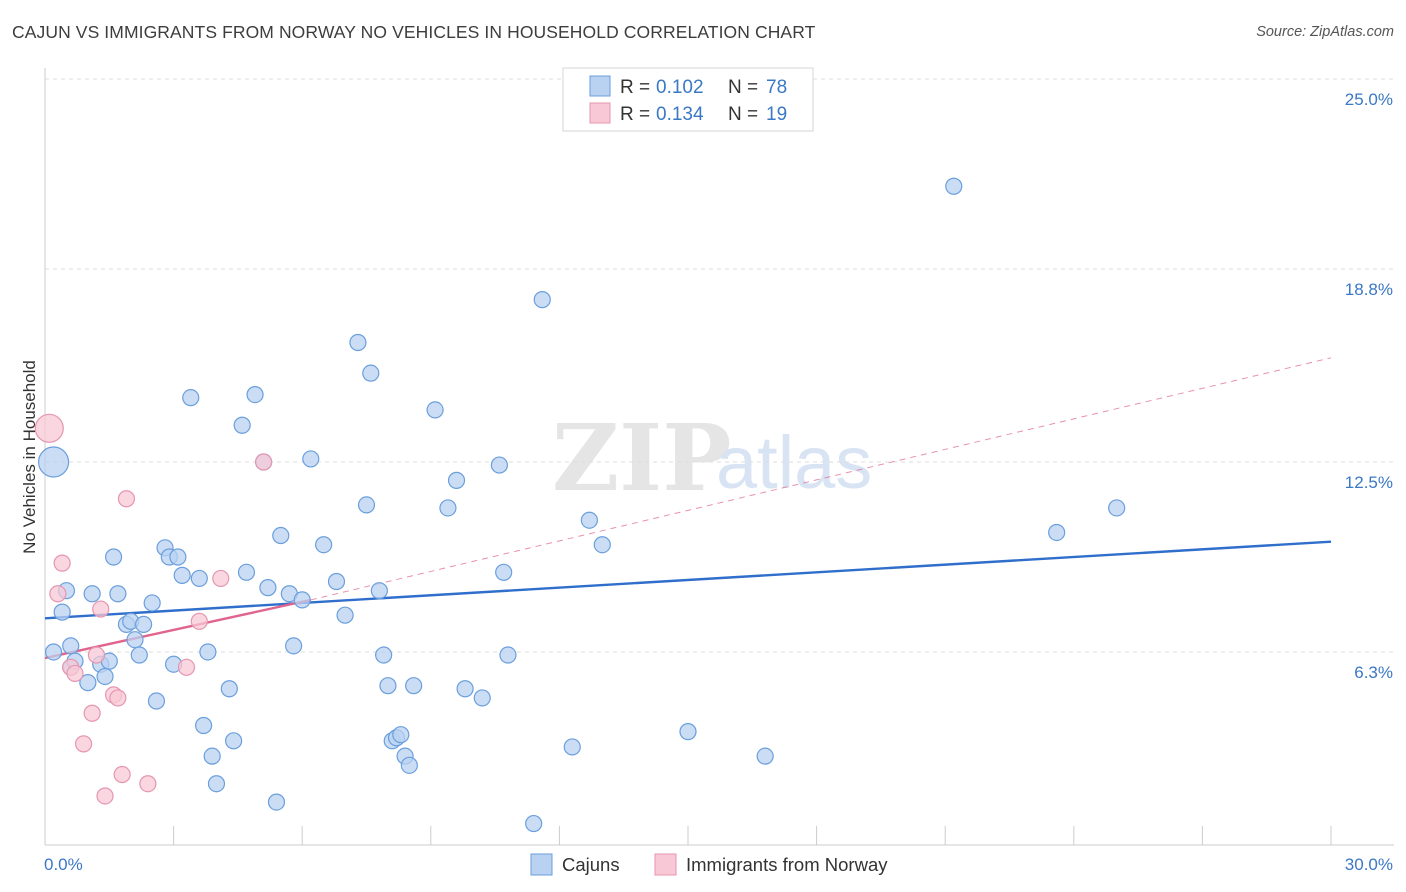 This screenshot has height=892, width=1406. What do you see at coordinates (1369, 864) in the screenshot?
I see `x-tick-label-max: 30.0%` at bounding box center [1369, 864].